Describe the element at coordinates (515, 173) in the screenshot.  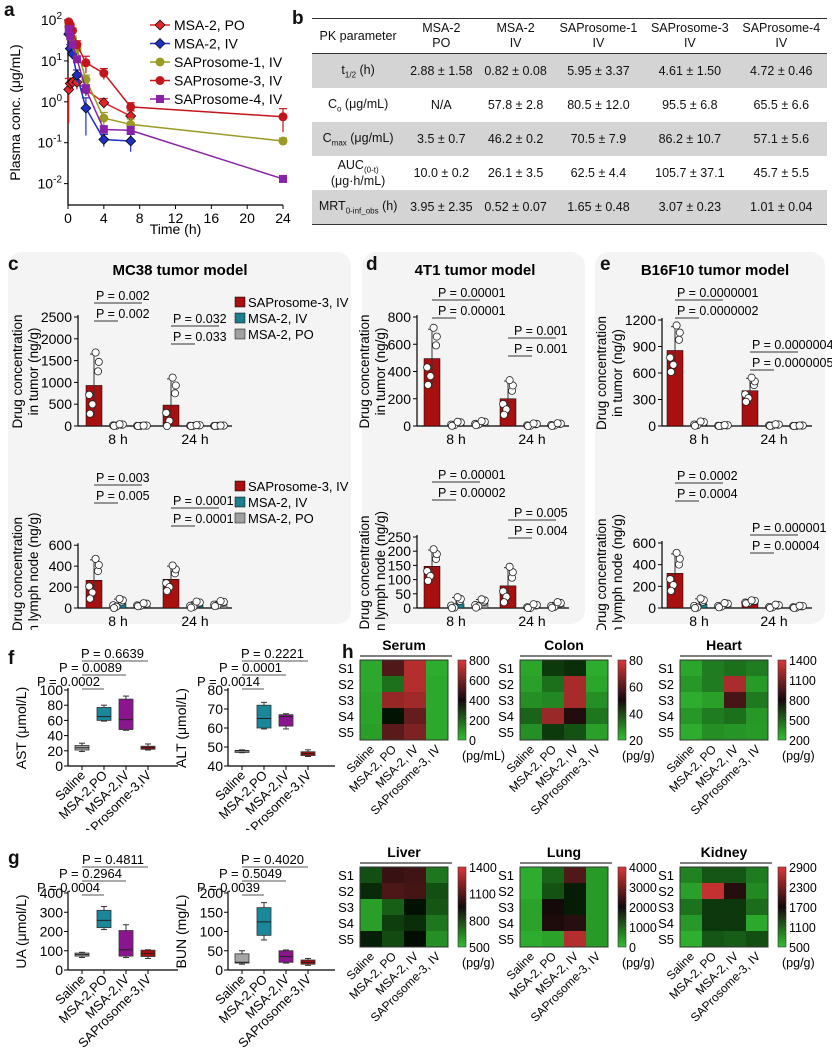
I see `pk-value-cell: 26.1 ± 3.5` at that location.